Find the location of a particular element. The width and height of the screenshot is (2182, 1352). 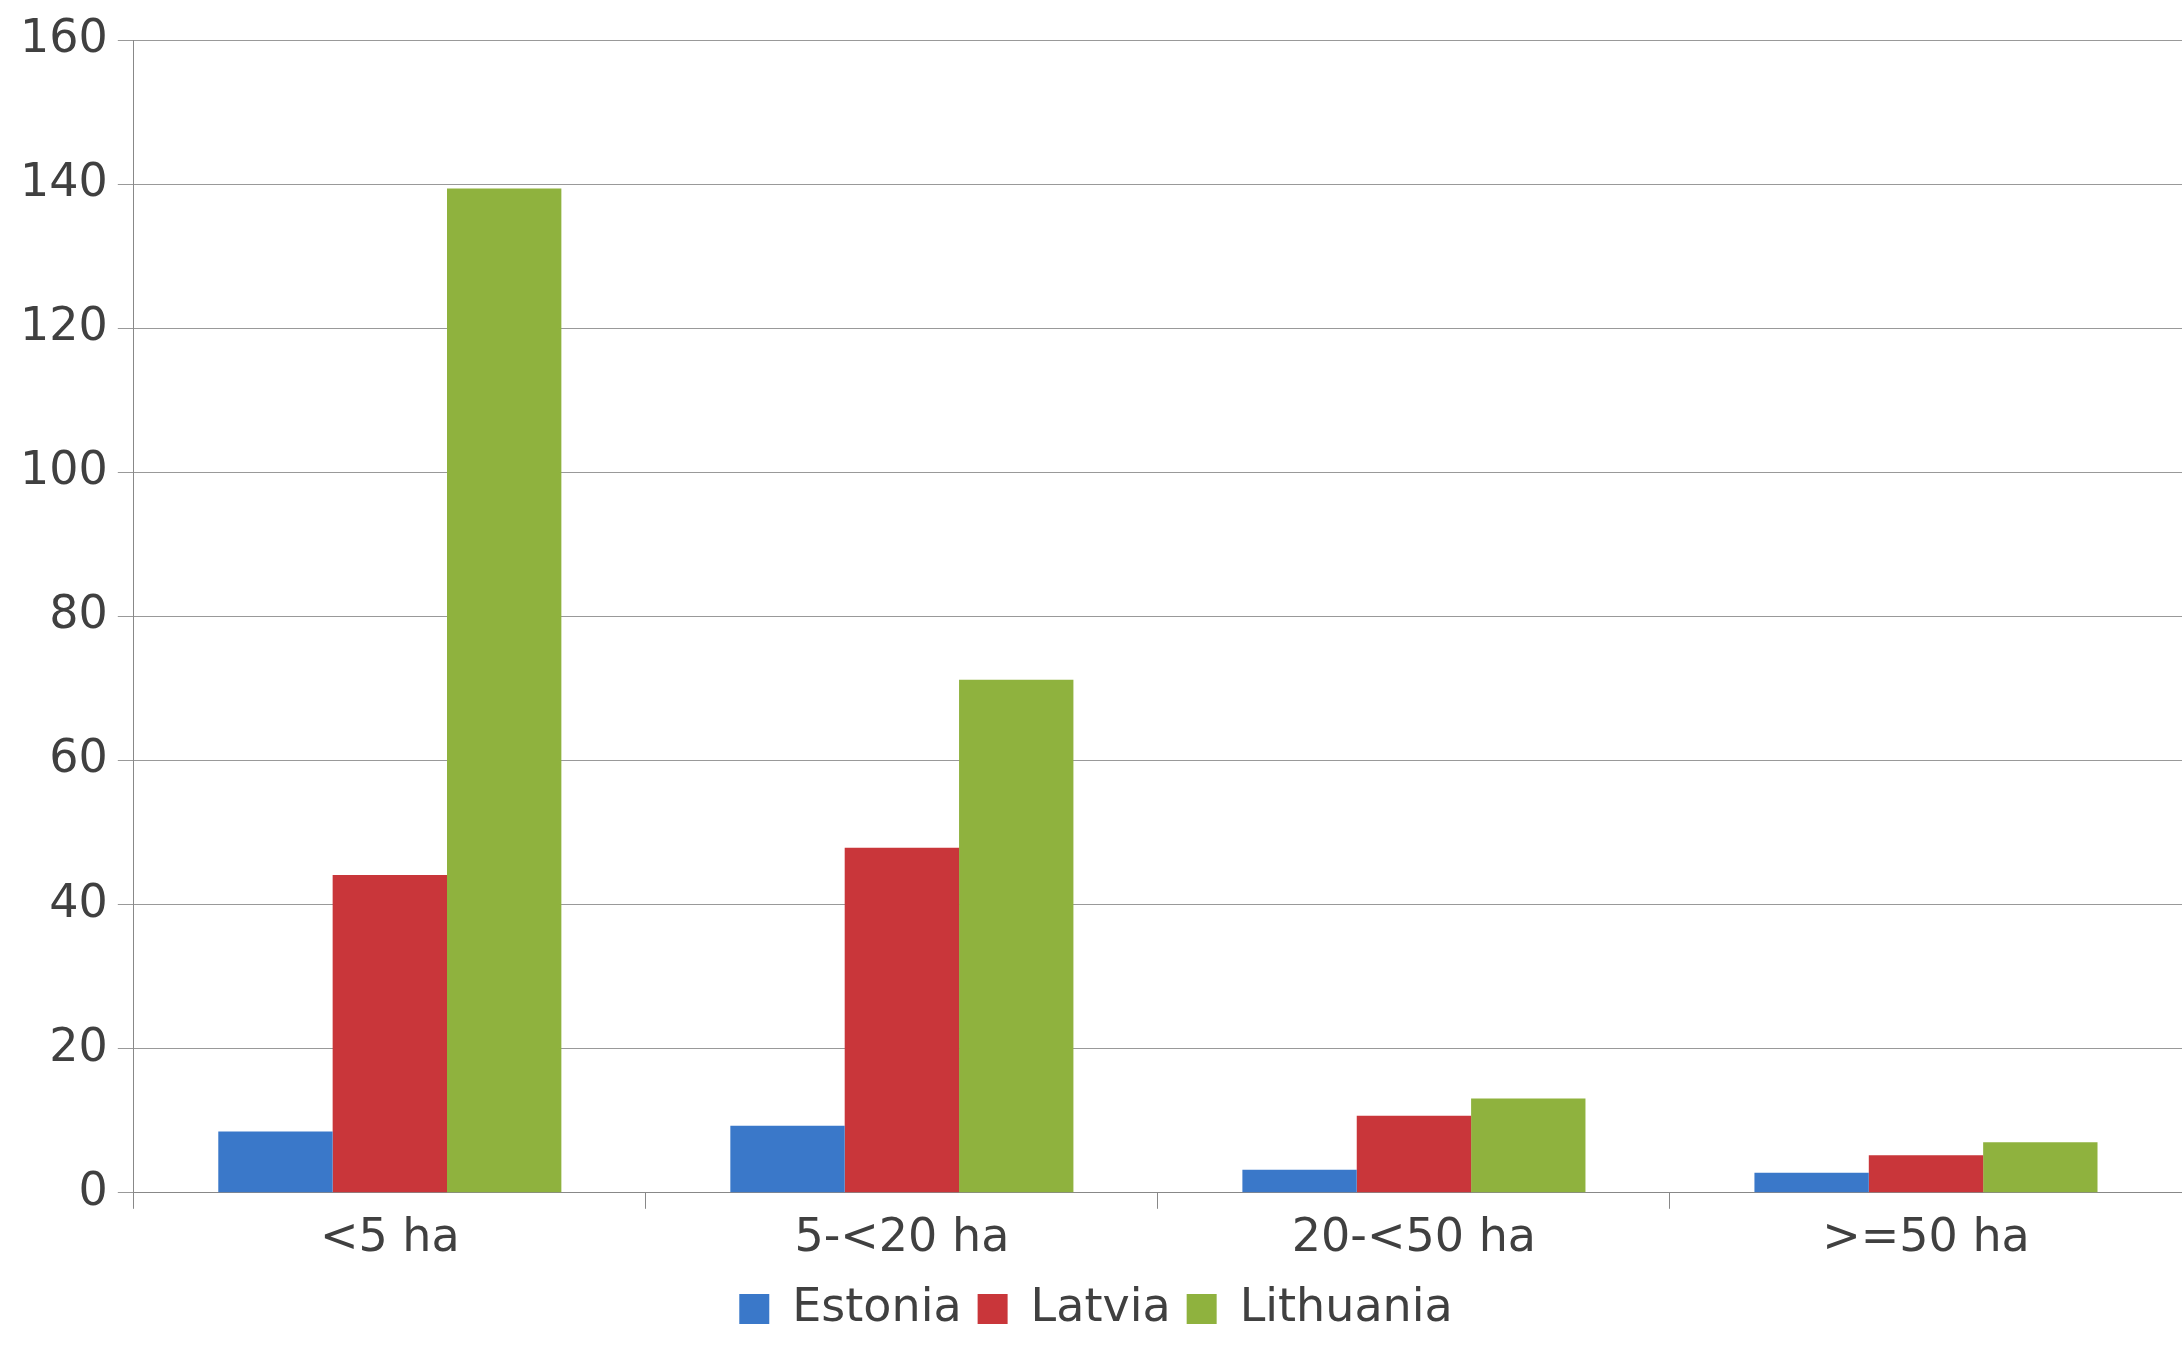

y-tick-label: 120 is located at coordinates (63, 324).